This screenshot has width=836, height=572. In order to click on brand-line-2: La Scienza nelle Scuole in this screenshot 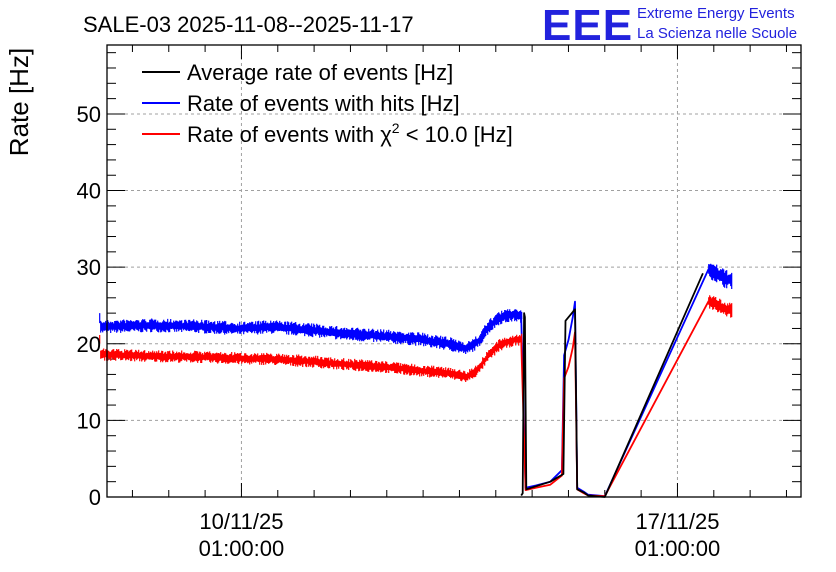, I will do `click(717, 33)`.